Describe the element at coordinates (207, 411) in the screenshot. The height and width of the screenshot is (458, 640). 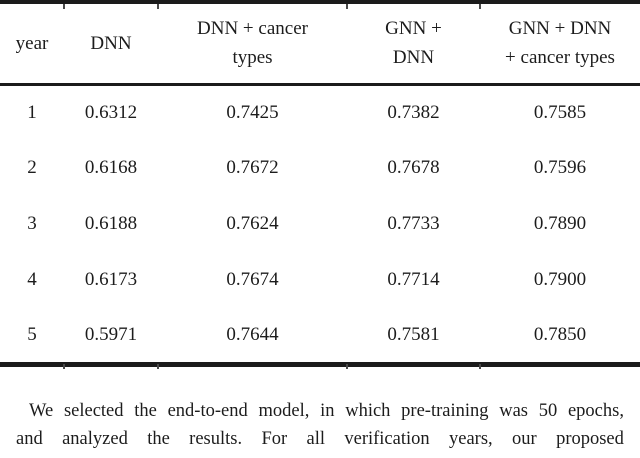
I see `paragraph-word: end-to-end` at that location.